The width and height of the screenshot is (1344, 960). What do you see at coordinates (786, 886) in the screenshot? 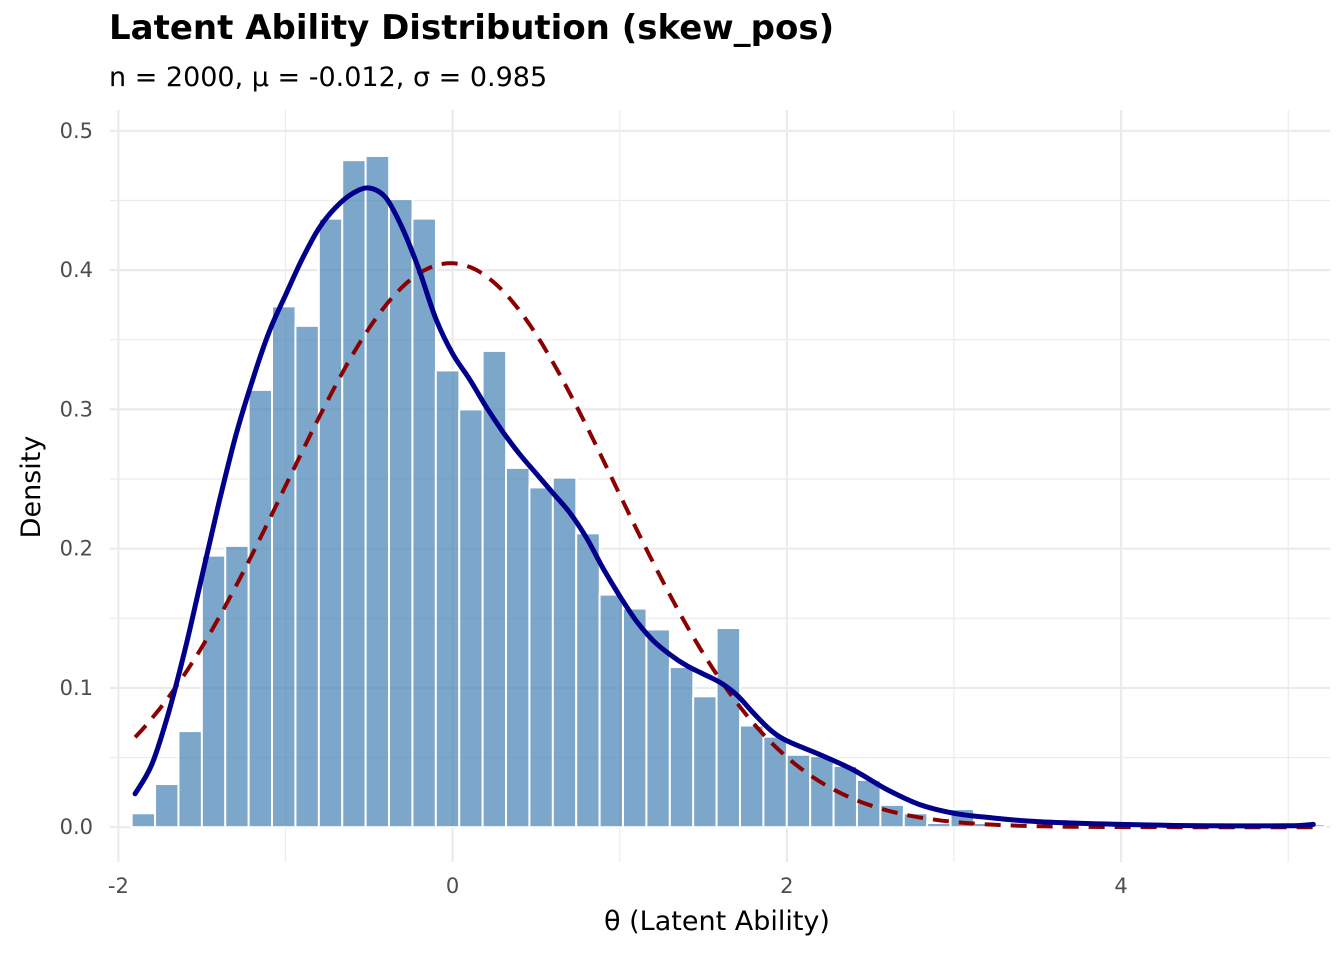
I see `x-tick-label: 2` at bounding box center [786, 886].